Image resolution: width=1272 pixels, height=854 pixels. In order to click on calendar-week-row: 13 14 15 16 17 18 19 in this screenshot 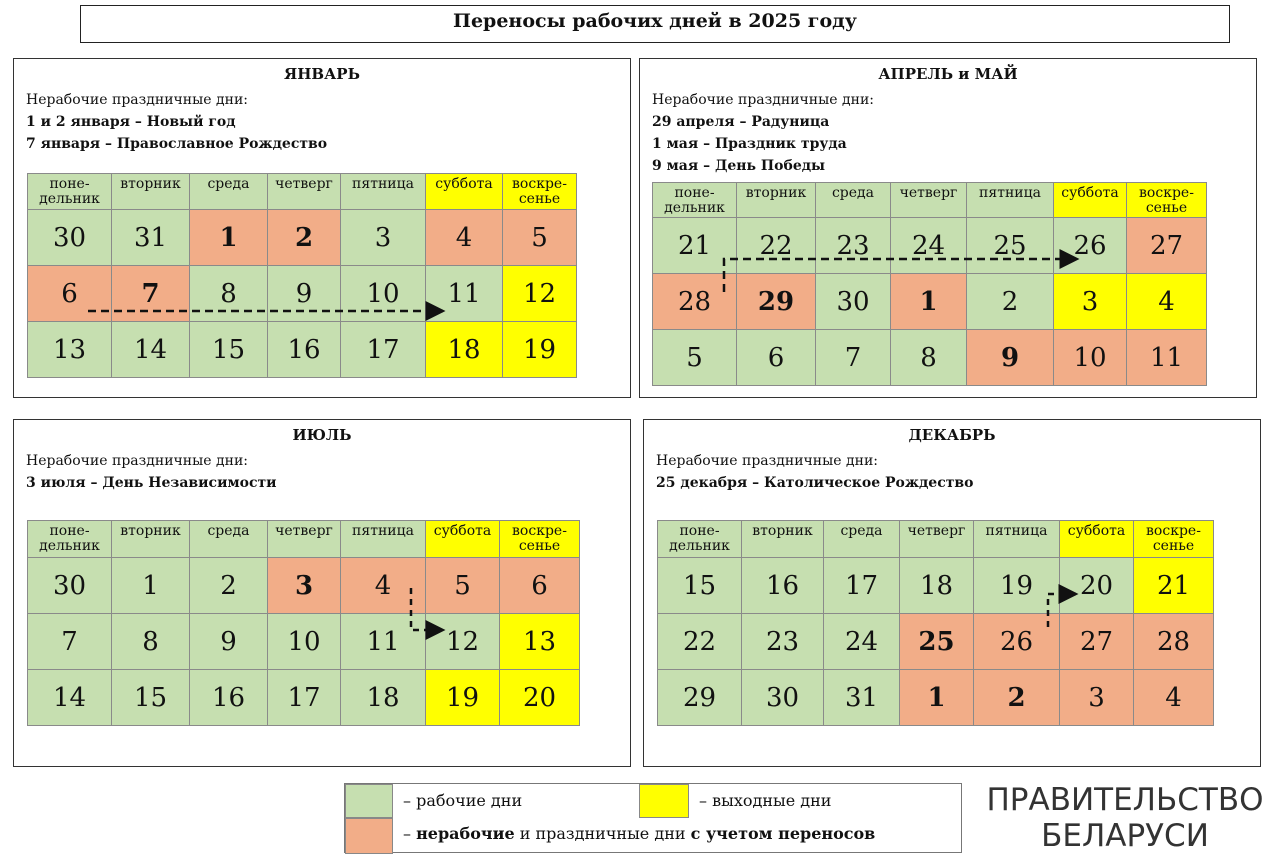, I will do `click(302, 349)`.